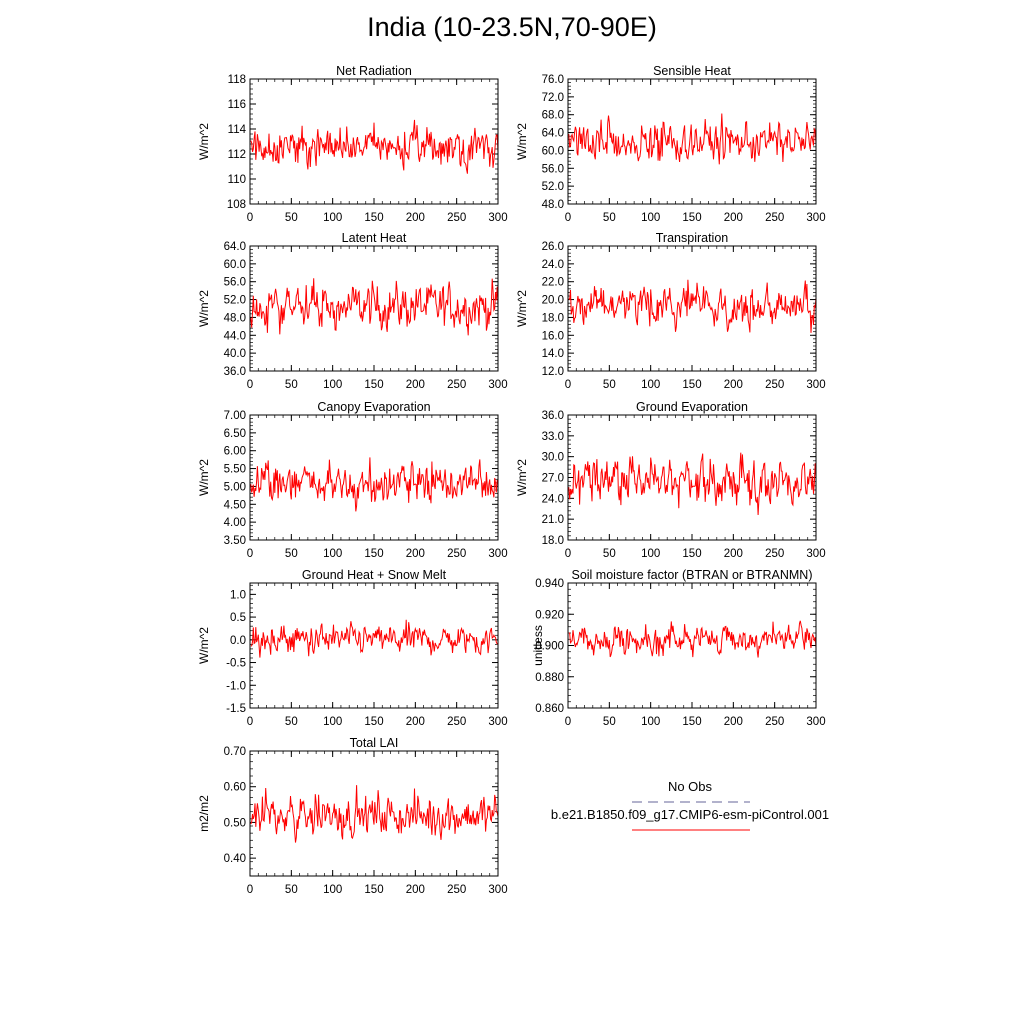 Image resolution: width=1024 pixels, height=1024 pixels. Describe the element at coordinates (235, 416) in the screenshot. I see `y-tick-label: 7.00` at that location.